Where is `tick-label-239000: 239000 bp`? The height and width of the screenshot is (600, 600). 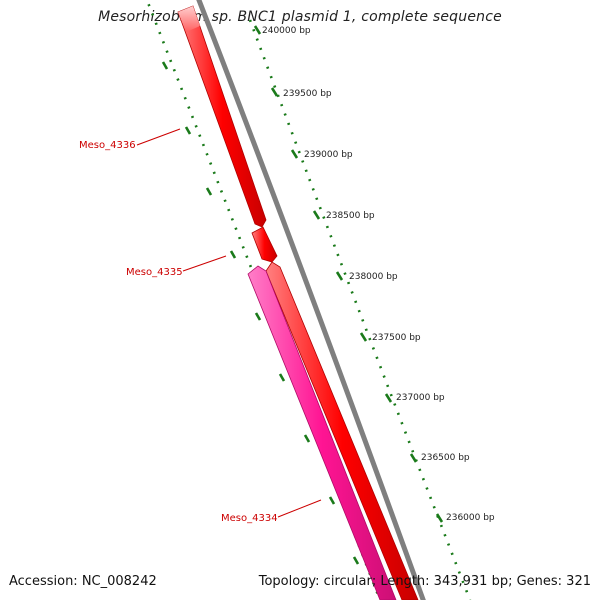
tick-label-239000: 239000 bp is located at coordinates (328, 155).